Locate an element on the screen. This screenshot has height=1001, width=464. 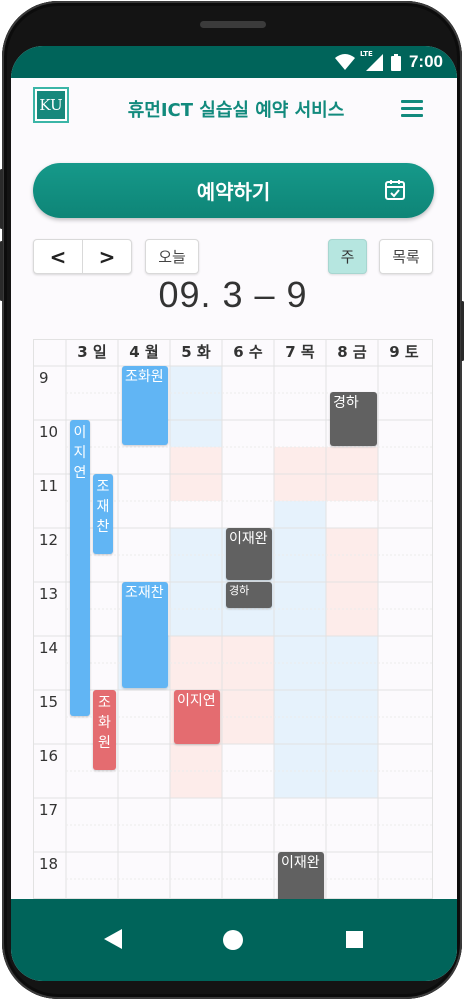
week-navigation: < > is located at coordinates (82, 256).